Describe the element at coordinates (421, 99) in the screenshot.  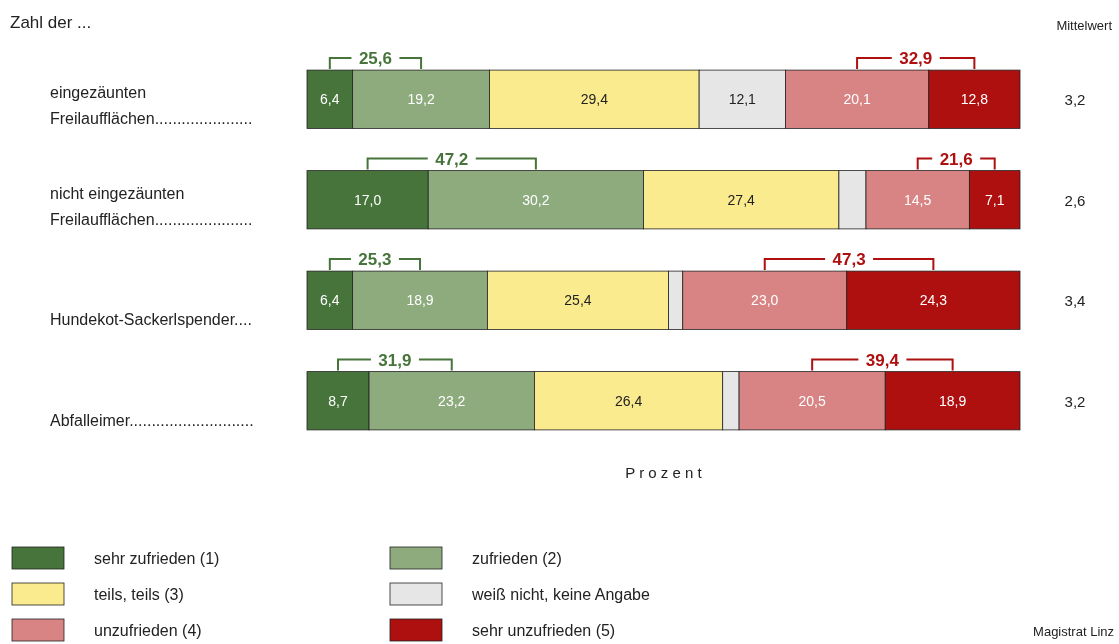
I see `data-label: 19,2` at that location.